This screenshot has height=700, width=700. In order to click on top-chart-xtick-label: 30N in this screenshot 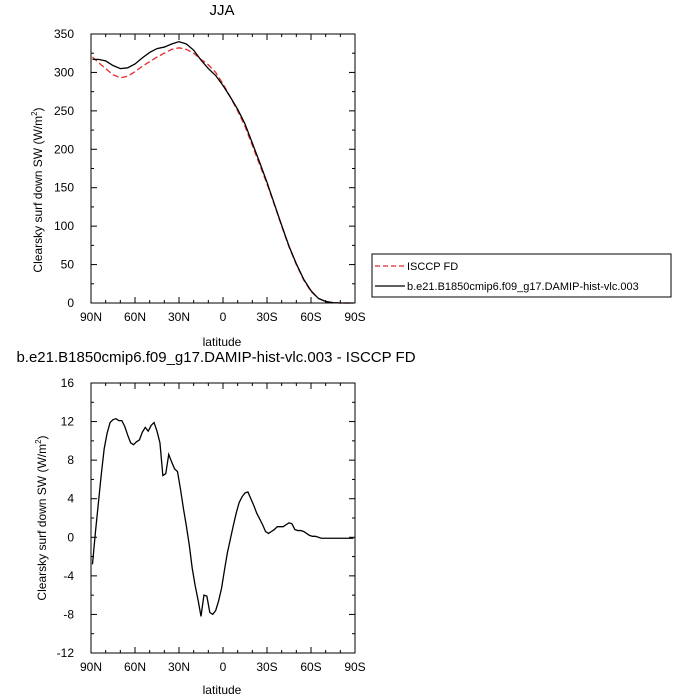, I will do `click(179, 317)`.